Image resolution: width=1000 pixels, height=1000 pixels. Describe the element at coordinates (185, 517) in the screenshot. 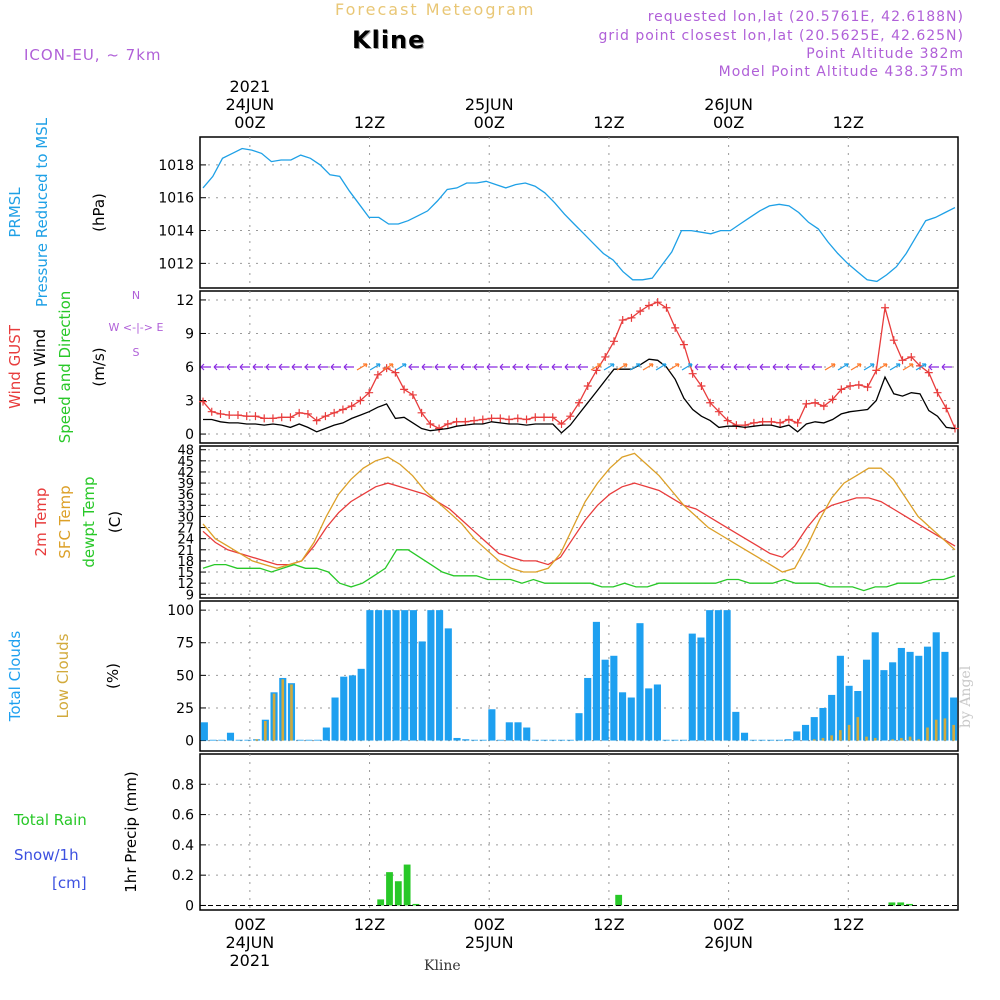

I see `temperature-ytick-label: 30` at that location.